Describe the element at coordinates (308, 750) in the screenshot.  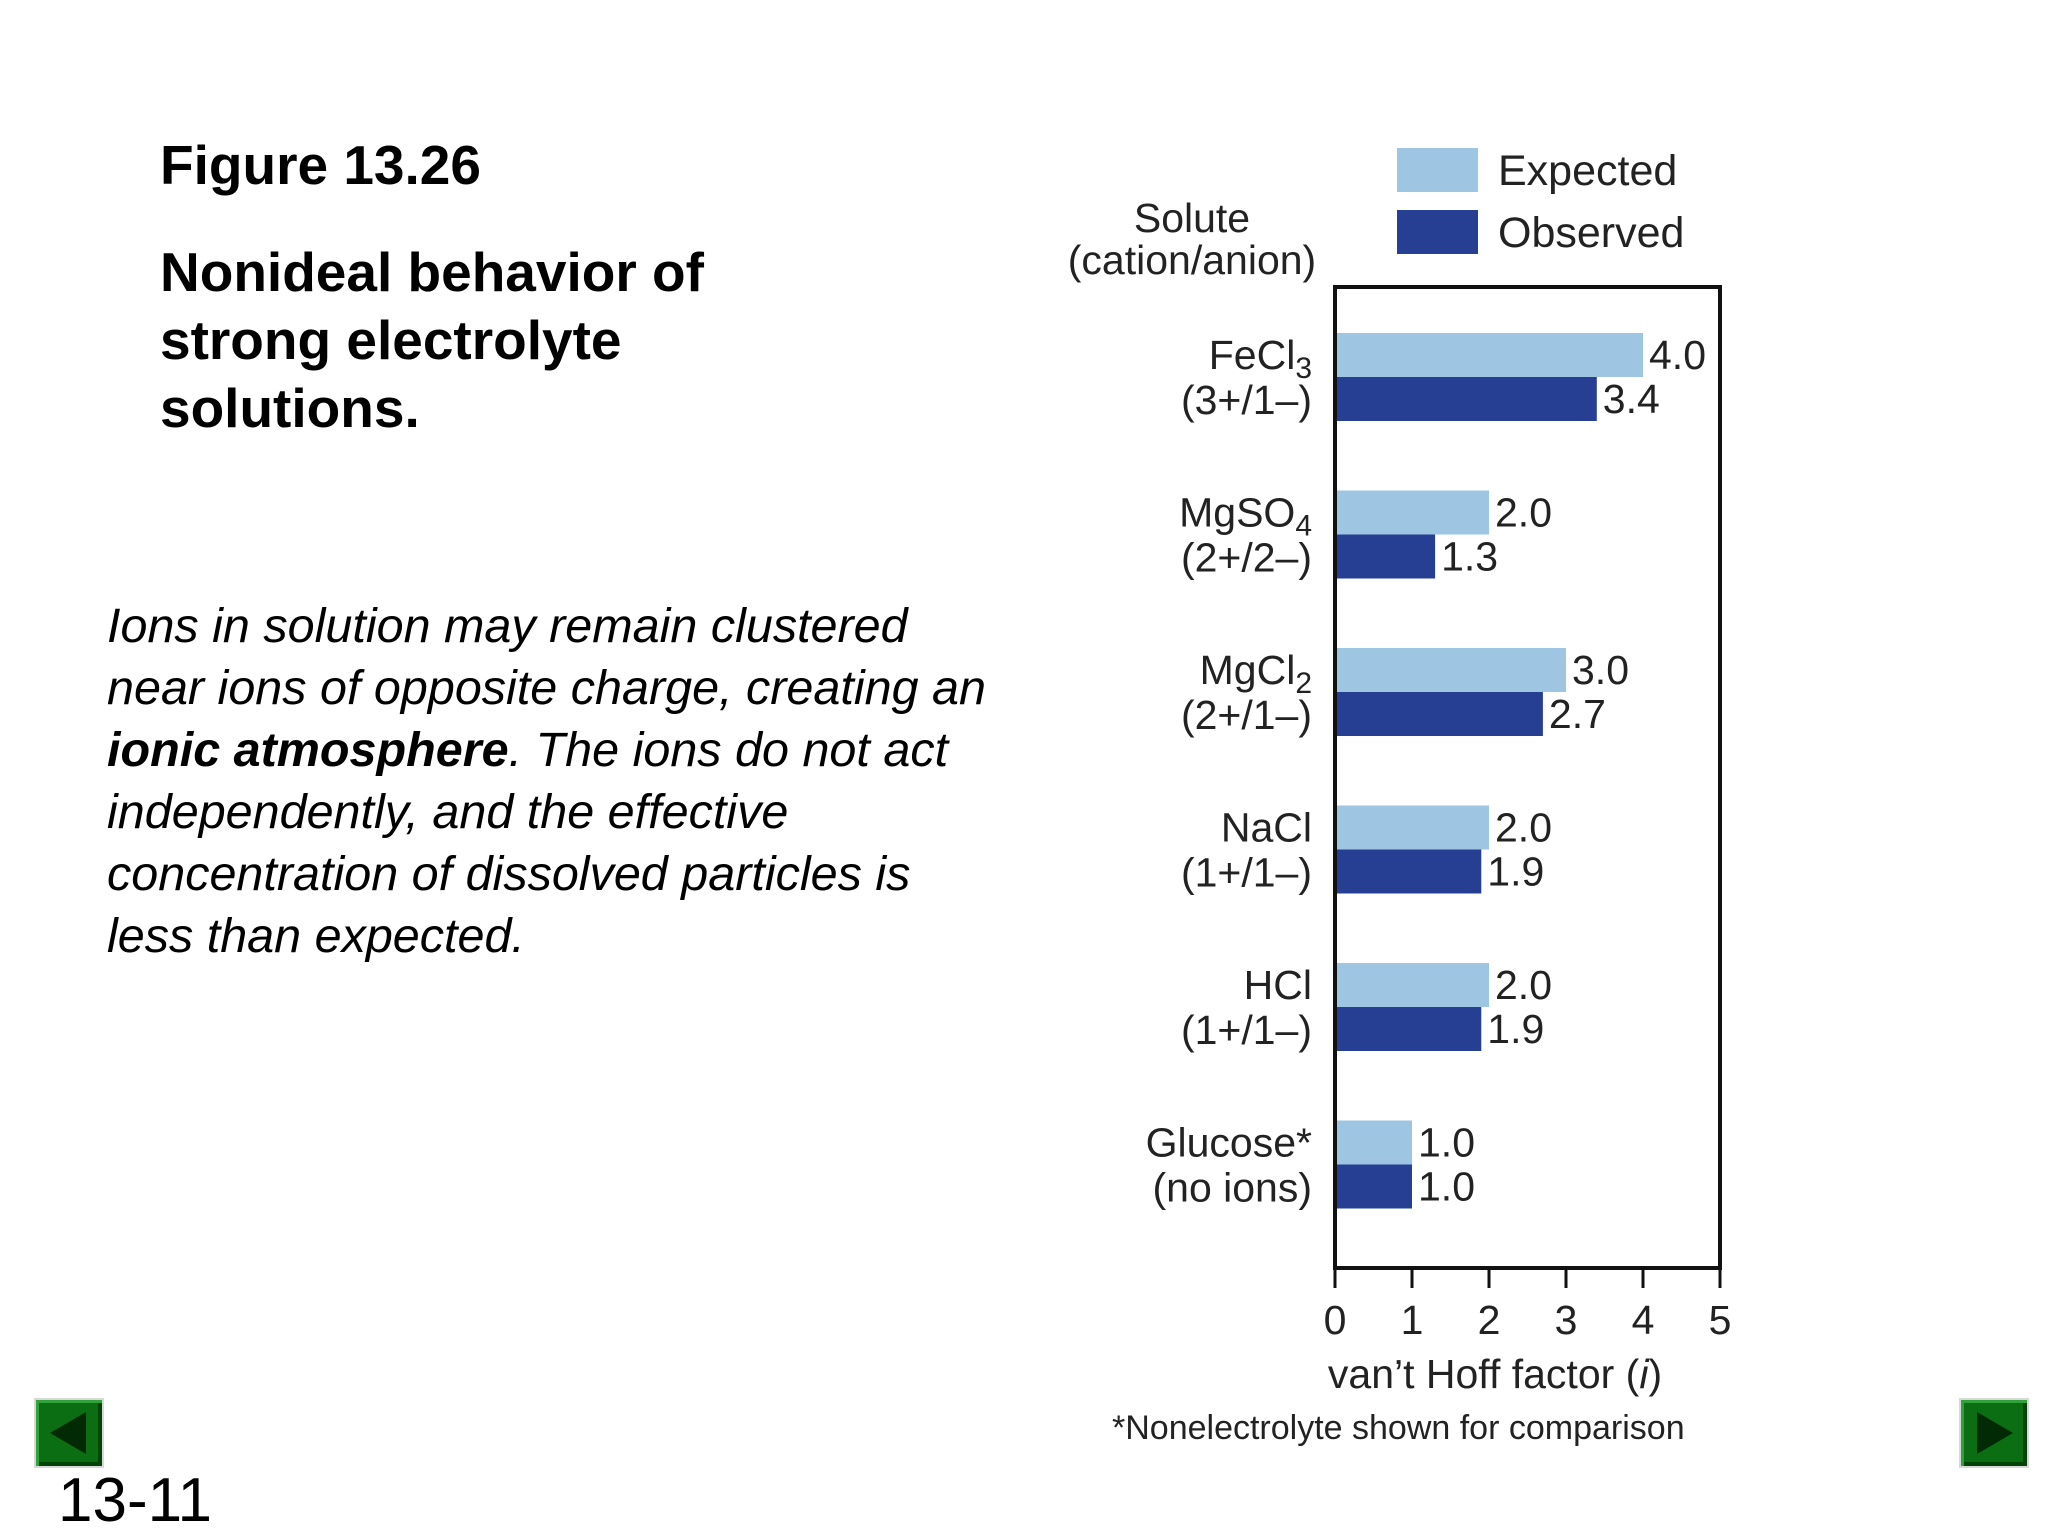
I see `caption-emphasis: ionic atmosphere` at that location.